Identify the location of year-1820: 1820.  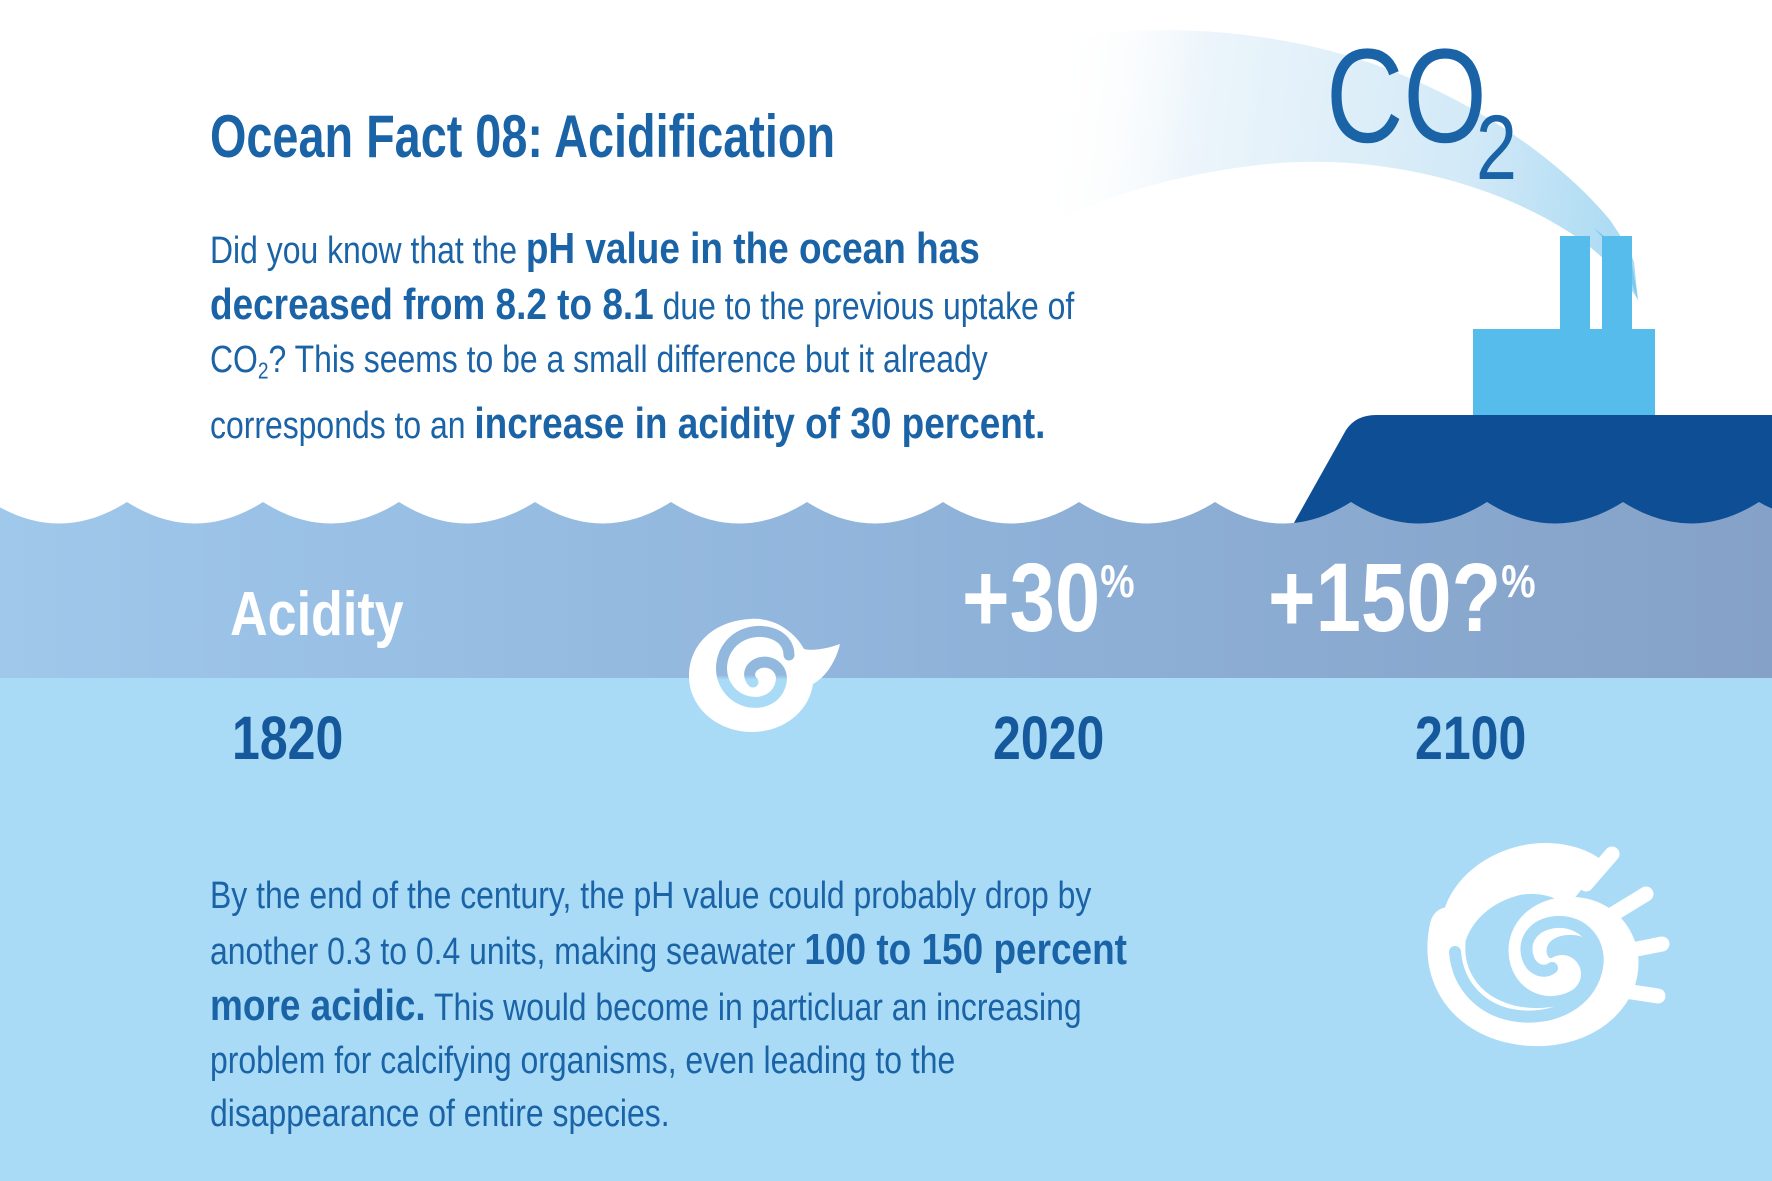
(288, 738).